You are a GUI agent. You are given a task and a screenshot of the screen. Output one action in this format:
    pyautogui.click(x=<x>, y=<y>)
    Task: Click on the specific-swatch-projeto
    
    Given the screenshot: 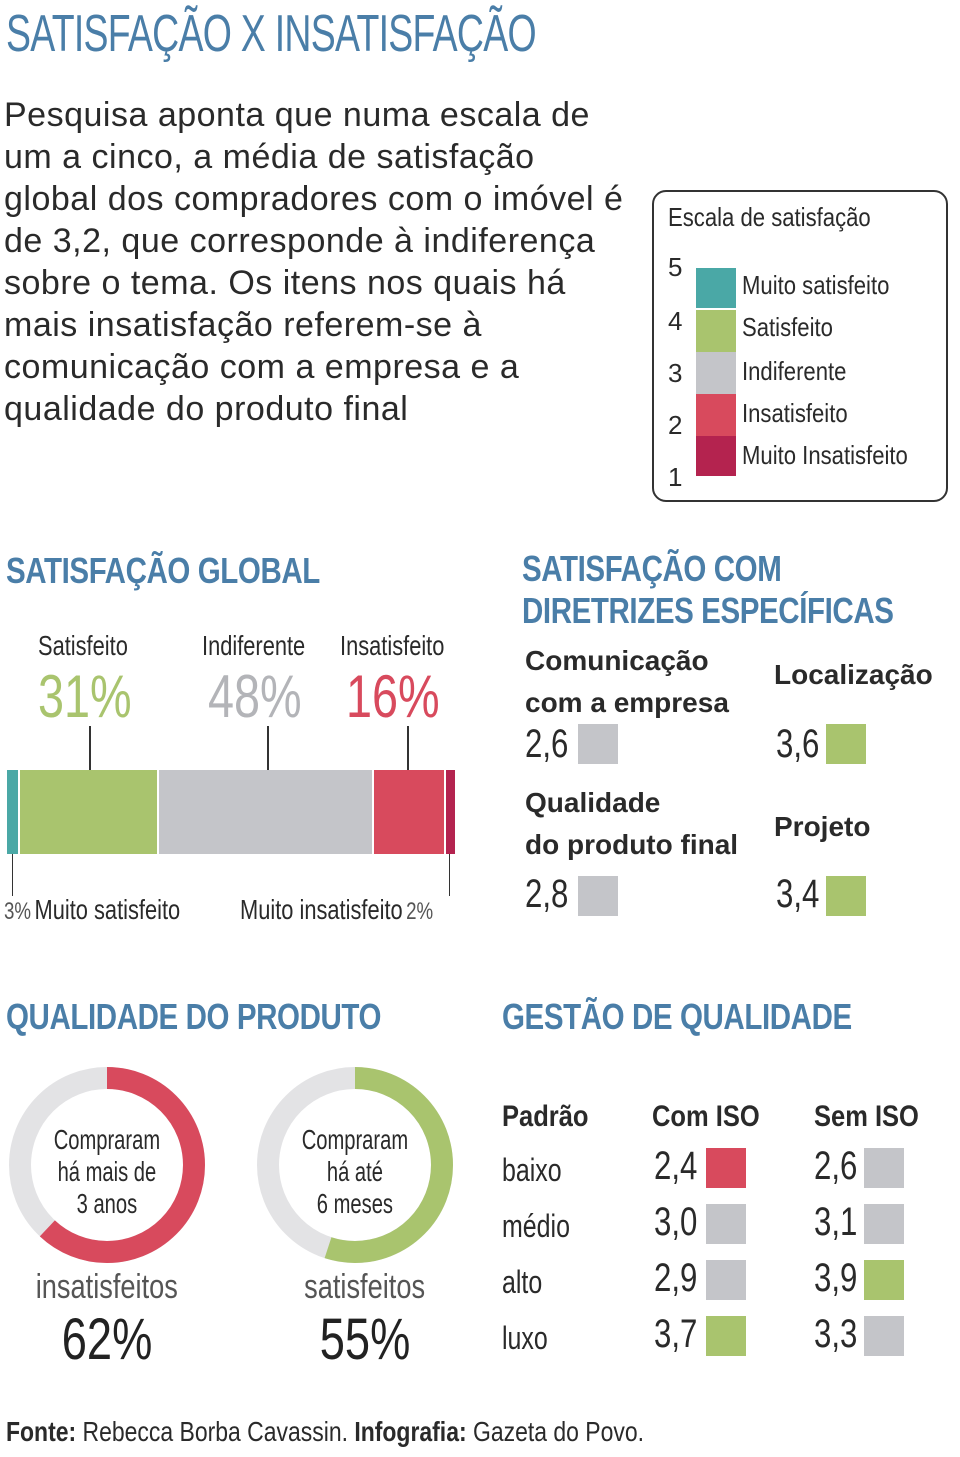 What is the action you would take?
    pyautogui.click(x=846, y=896)
    